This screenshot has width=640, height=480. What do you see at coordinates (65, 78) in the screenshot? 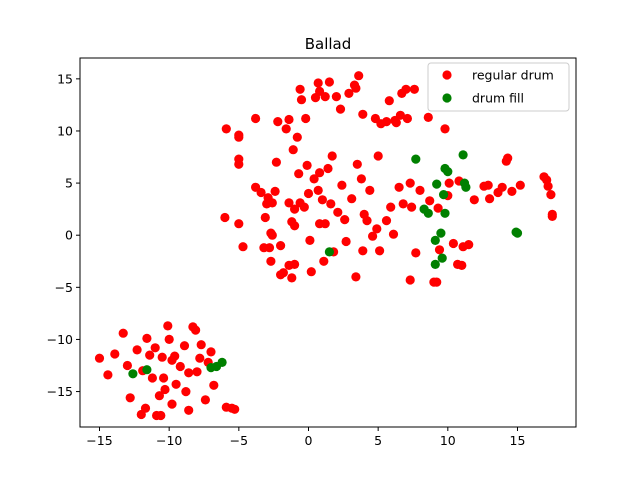
I see `y-tick-label: 15` at bounding box center [65, 78].